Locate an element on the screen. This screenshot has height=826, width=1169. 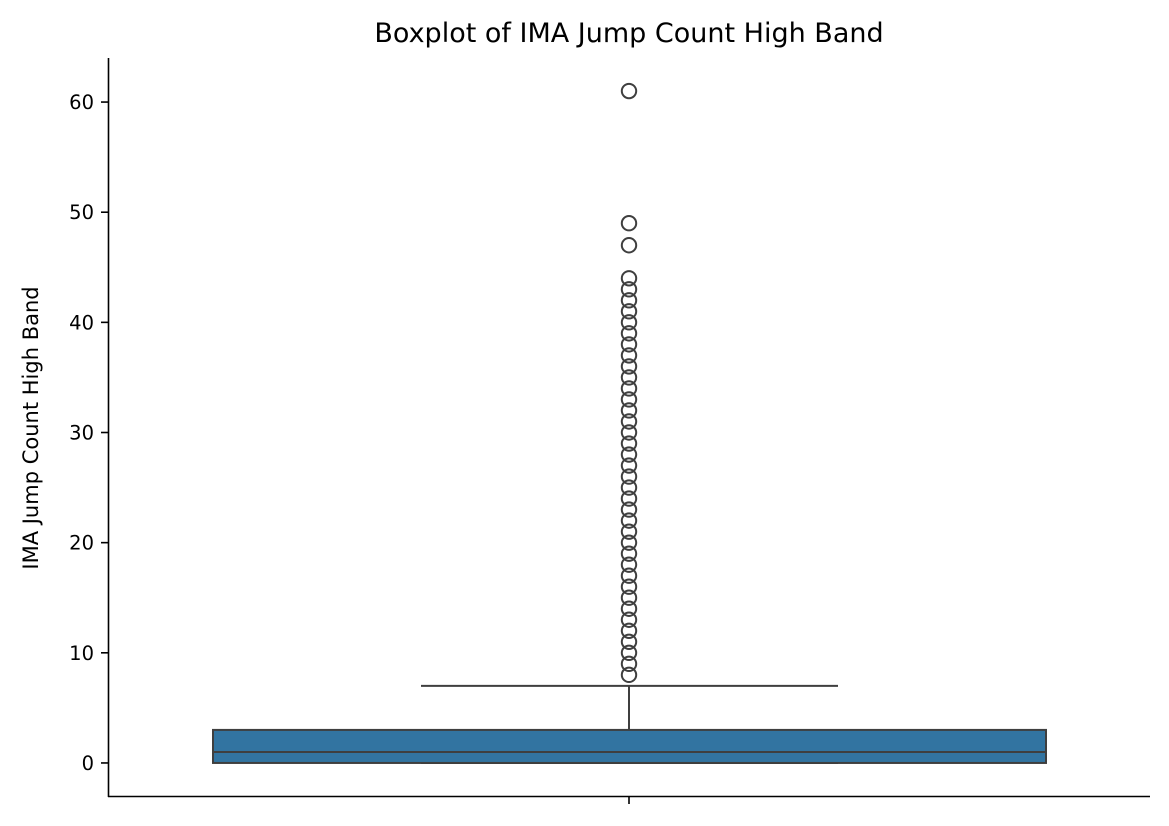
y-tick-label: 50 is located at coordinates (81, 212).